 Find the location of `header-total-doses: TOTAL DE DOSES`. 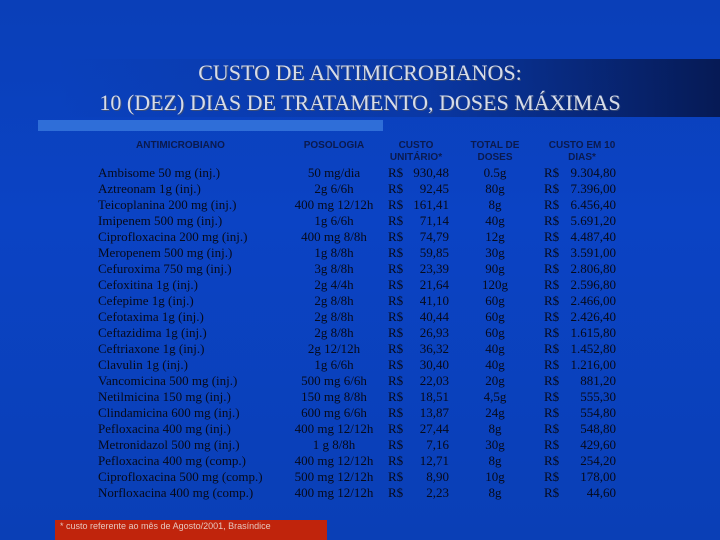

header-total-doses: TOTAL DE DOSES is located at coordinates (495, 151).